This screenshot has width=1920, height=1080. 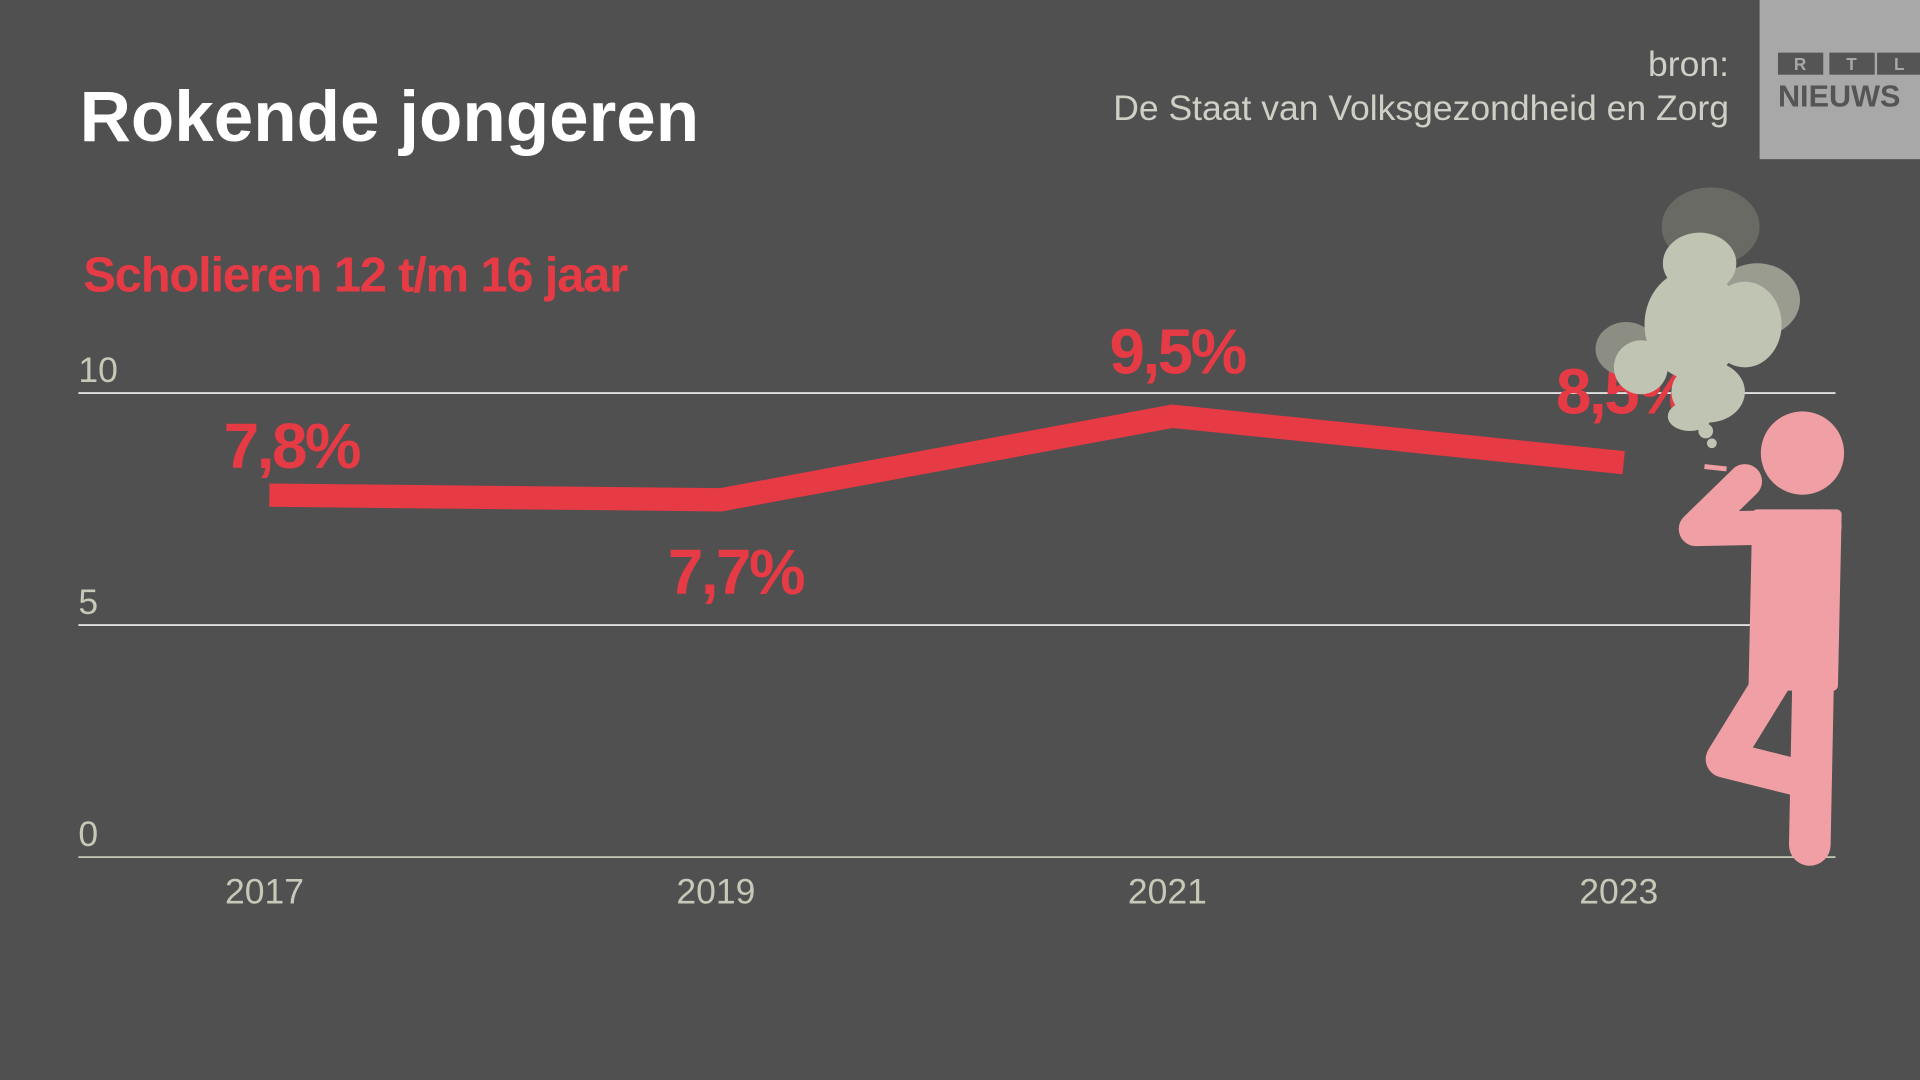 What do you see at coordinates (98, 370) in the screenshot?
I see `y-tick-label: 10` at bounding box center [98, 370].